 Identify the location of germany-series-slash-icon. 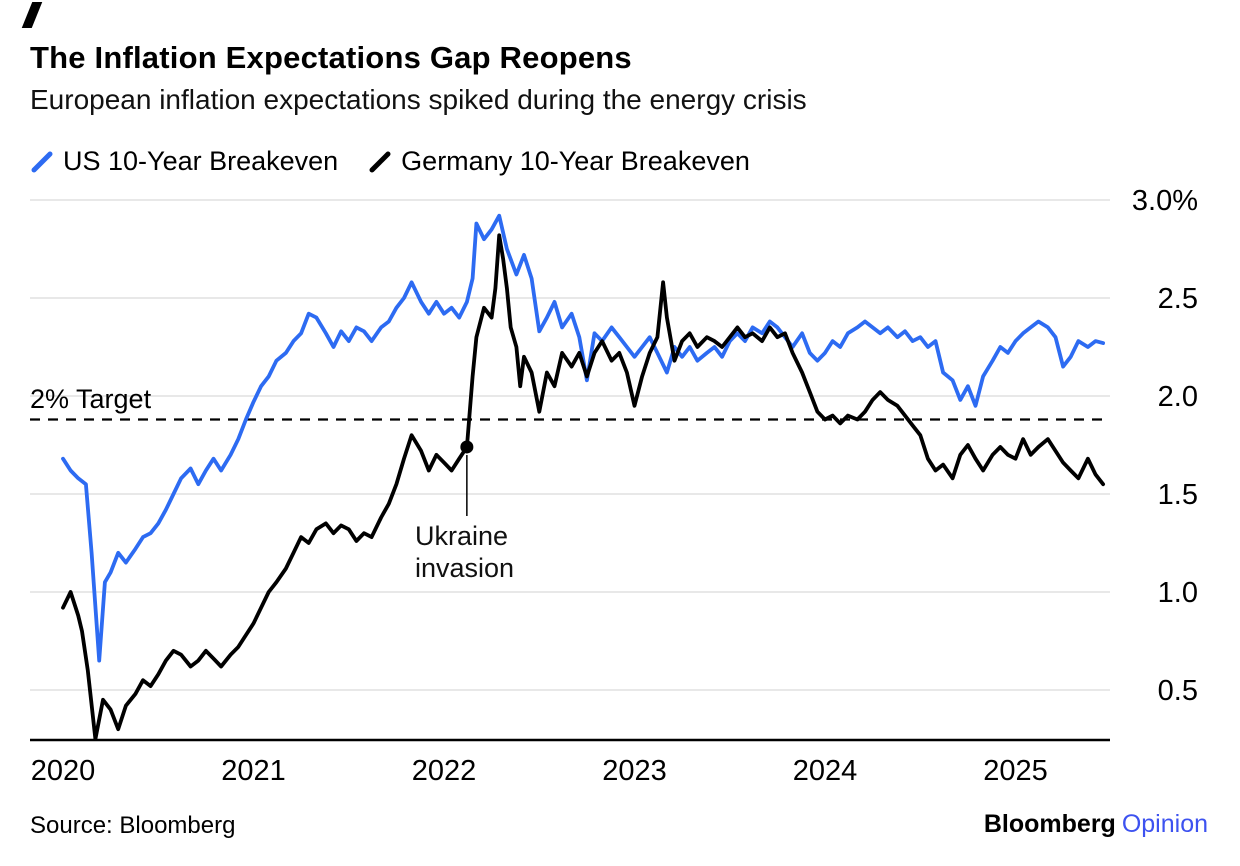
(380, 161).